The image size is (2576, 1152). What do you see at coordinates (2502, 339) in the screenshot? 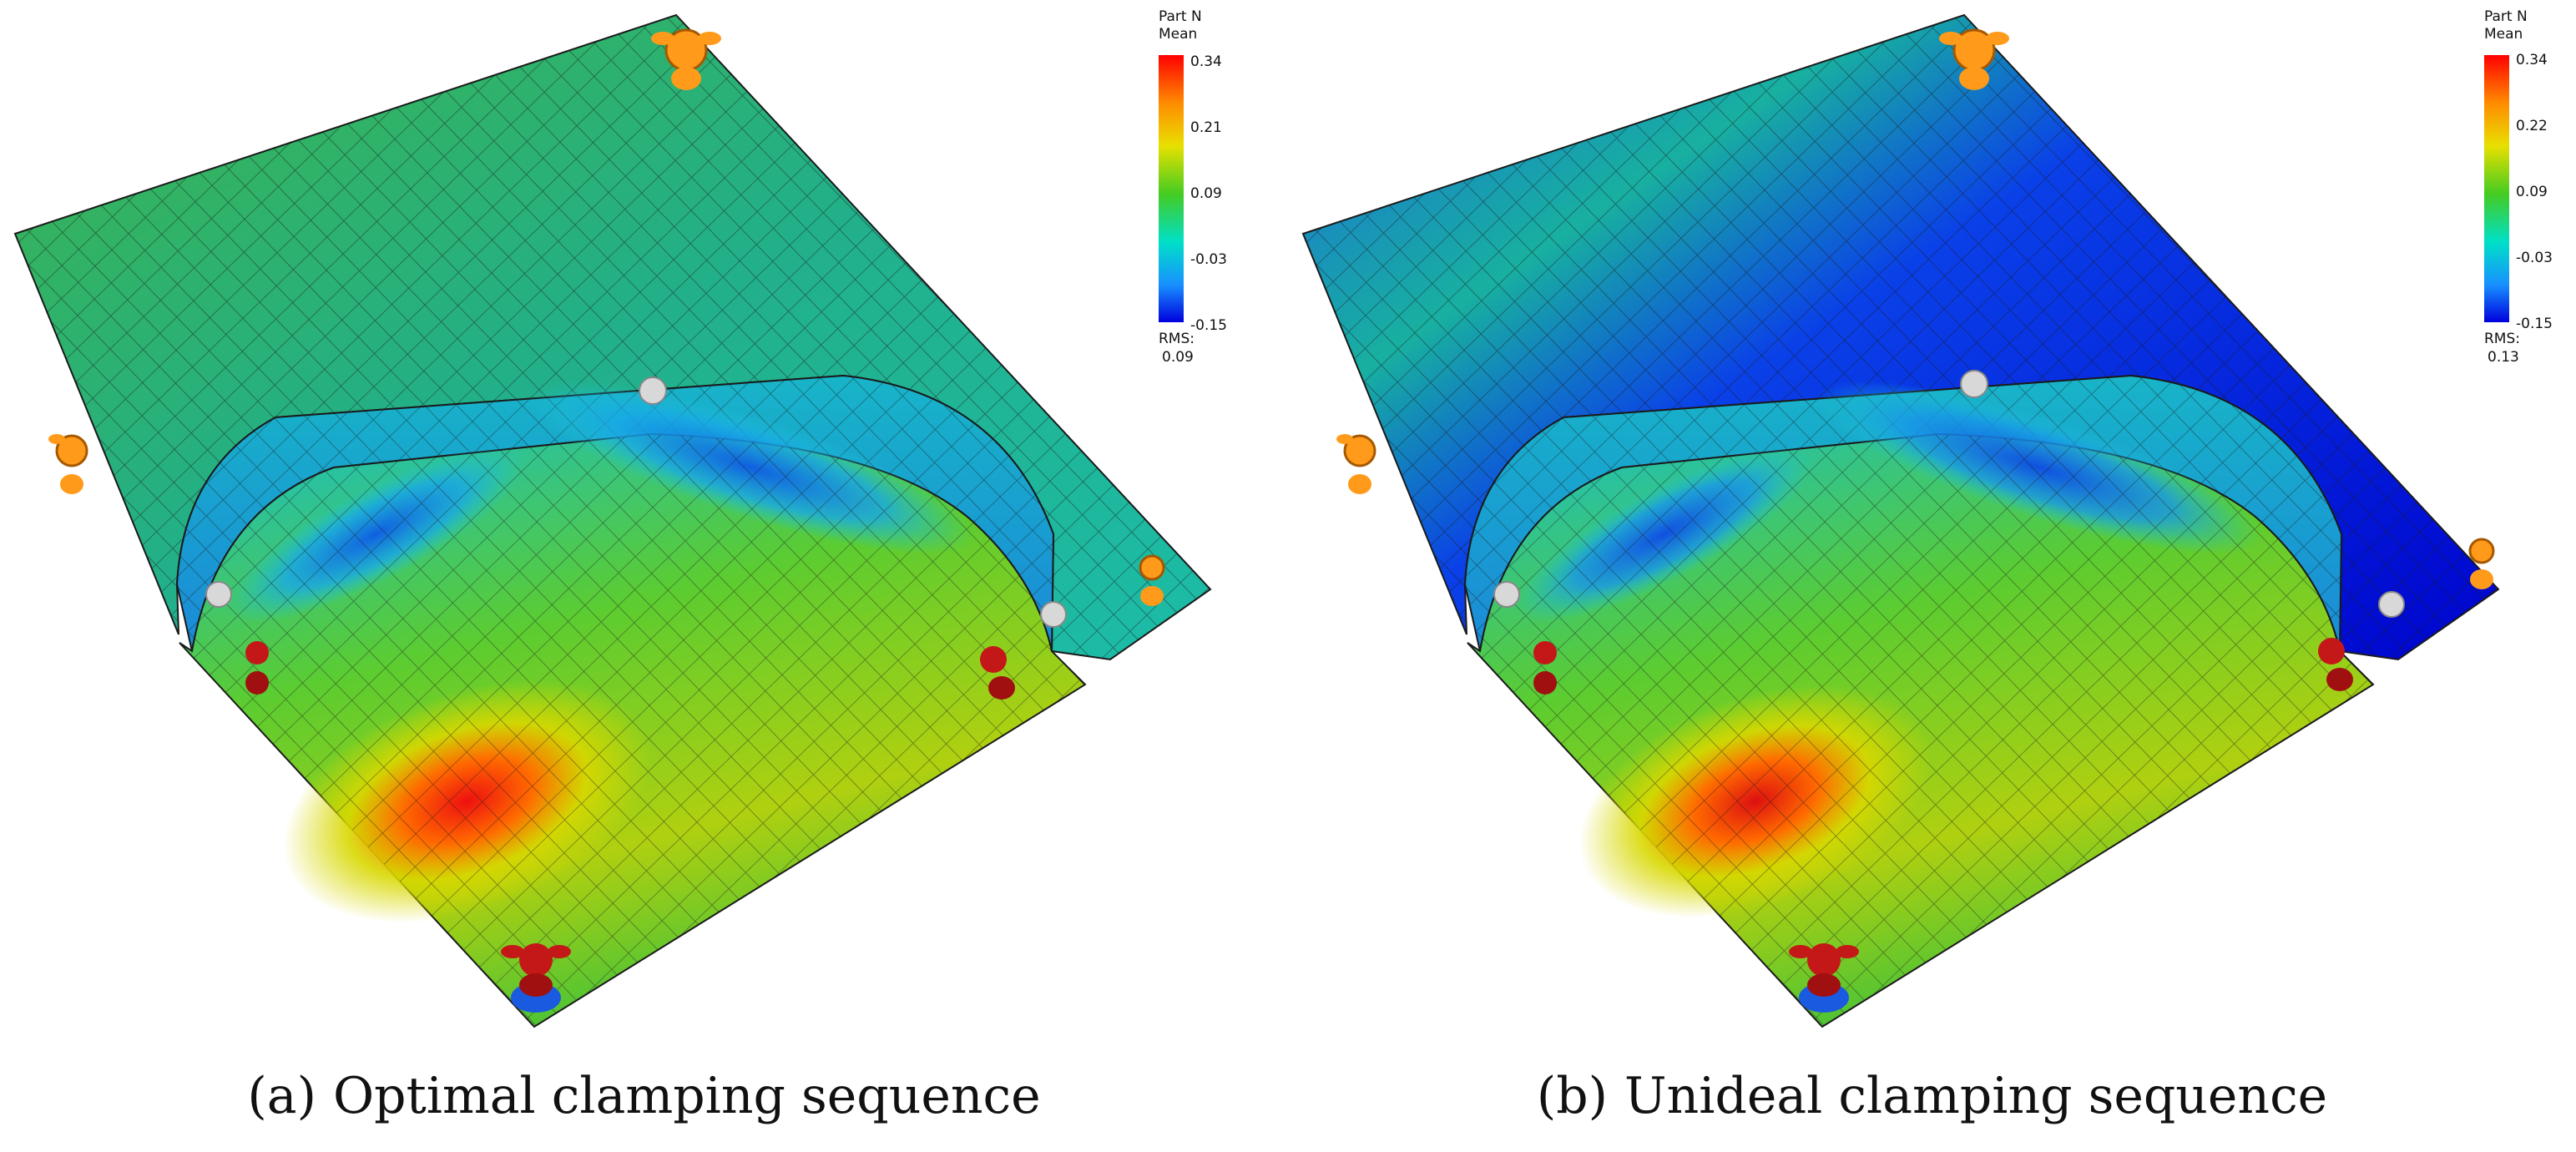
I see `rms-label-b: RMS:` at bounding box center [2502, 339].